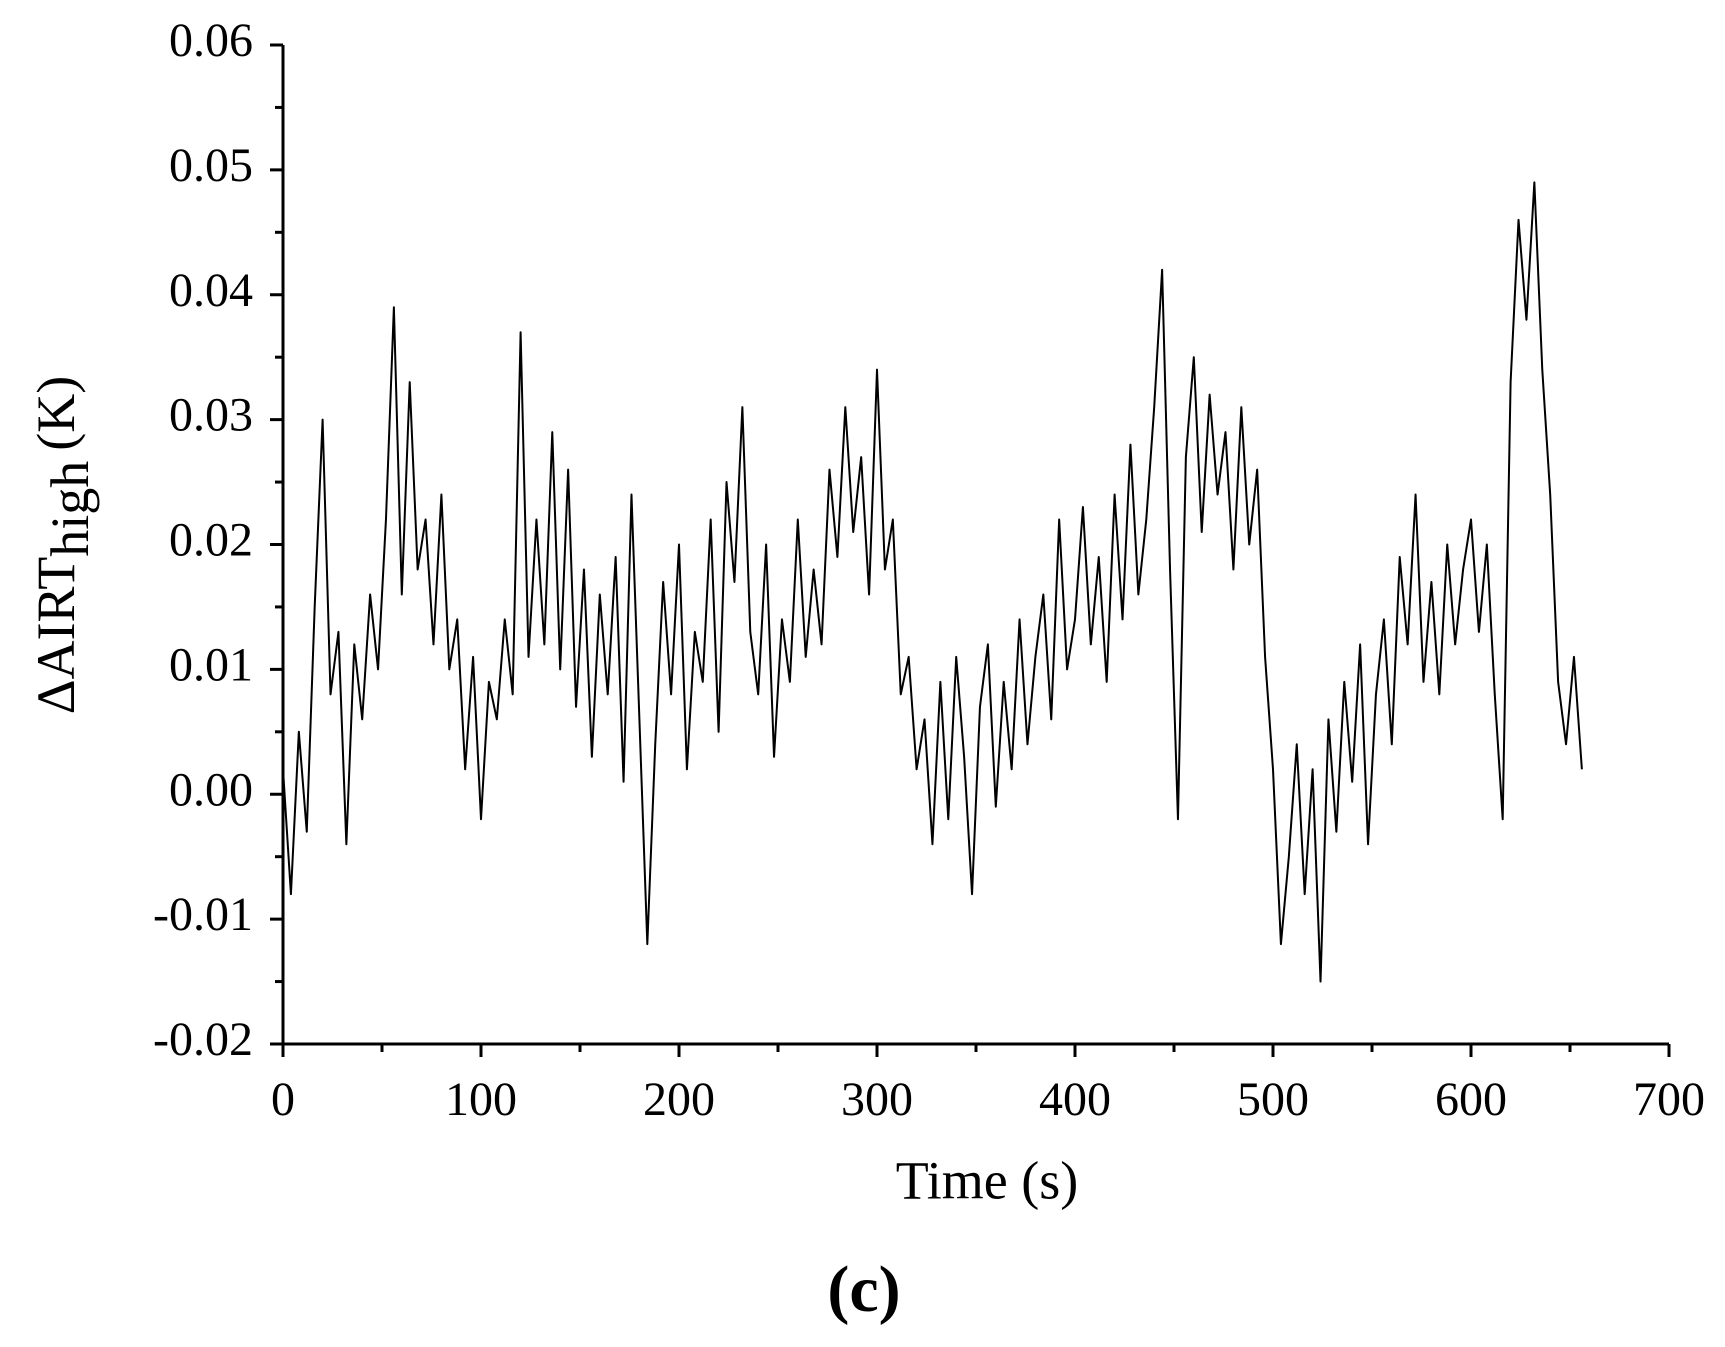  Describe the element at coordinates (211, 664) in the screenshot. I see `y-tick-label: 0.01` at that location.